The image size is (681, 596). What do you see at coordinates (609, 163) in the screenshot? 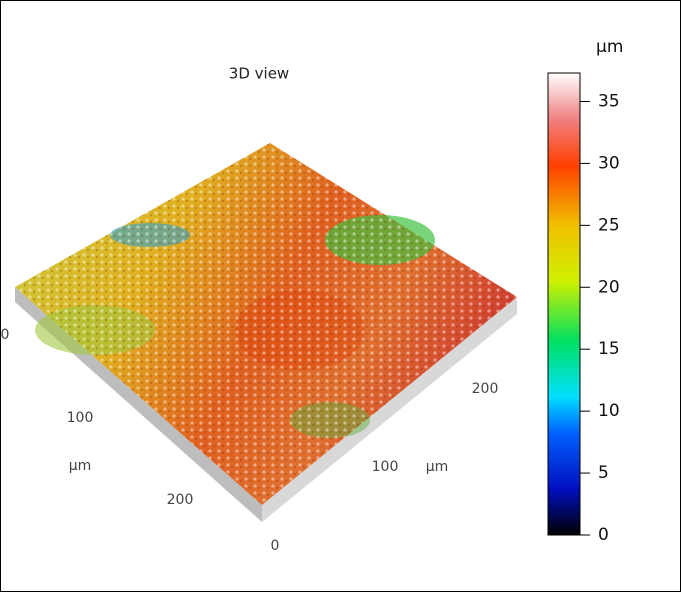
I see `colorbar-tick-label: 30` at bounding box center [609, 163].